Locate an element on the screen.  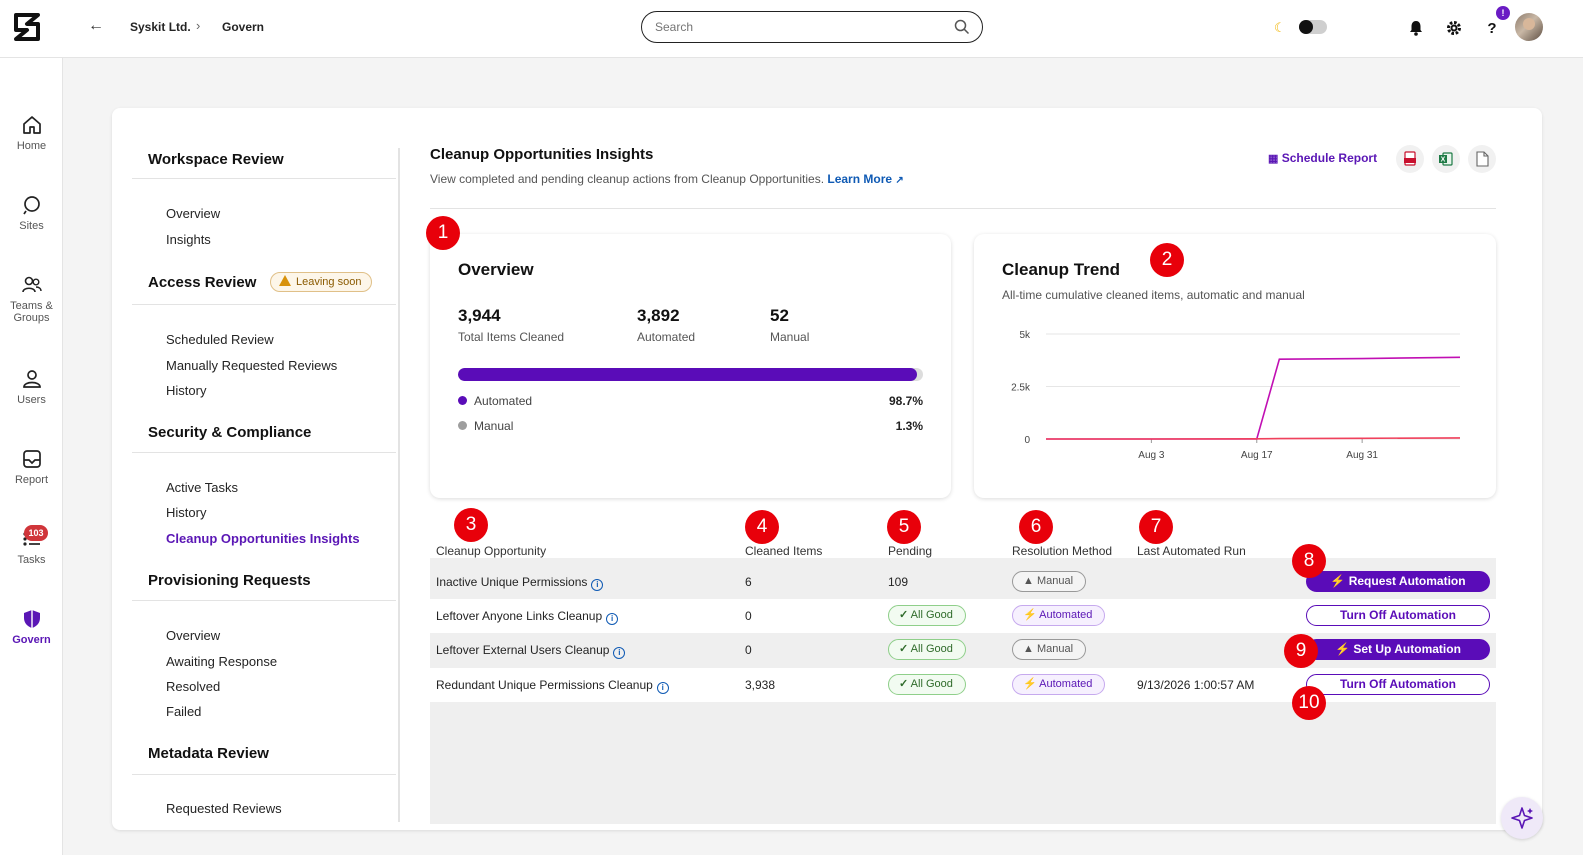
row-name: Redundant Unique Permissions Cleanup i is located at coordinates (552, 686).